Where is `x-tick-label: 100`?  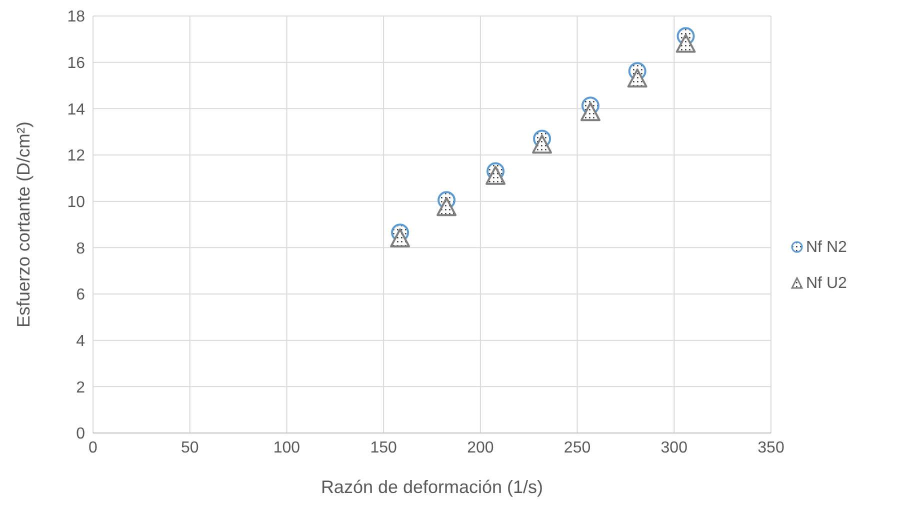 x-tick-label: 100 is located at coordinates (286, 447).